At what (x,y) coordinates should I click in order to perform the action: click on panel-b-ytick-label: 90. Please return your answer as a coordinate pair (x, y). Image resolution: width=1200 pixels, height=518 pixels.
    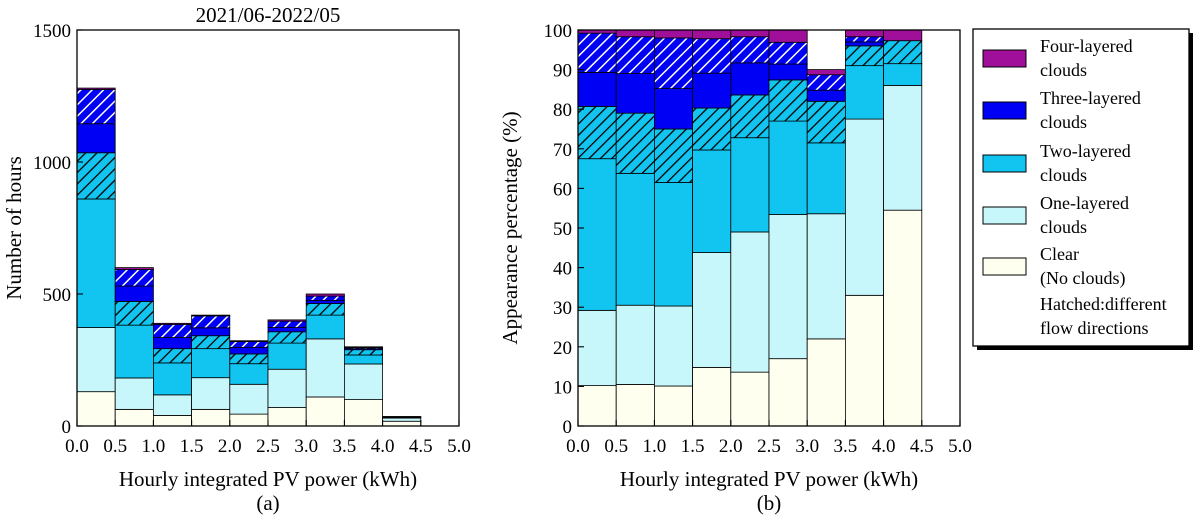
    Looking at the image, I should click on (562, 71).